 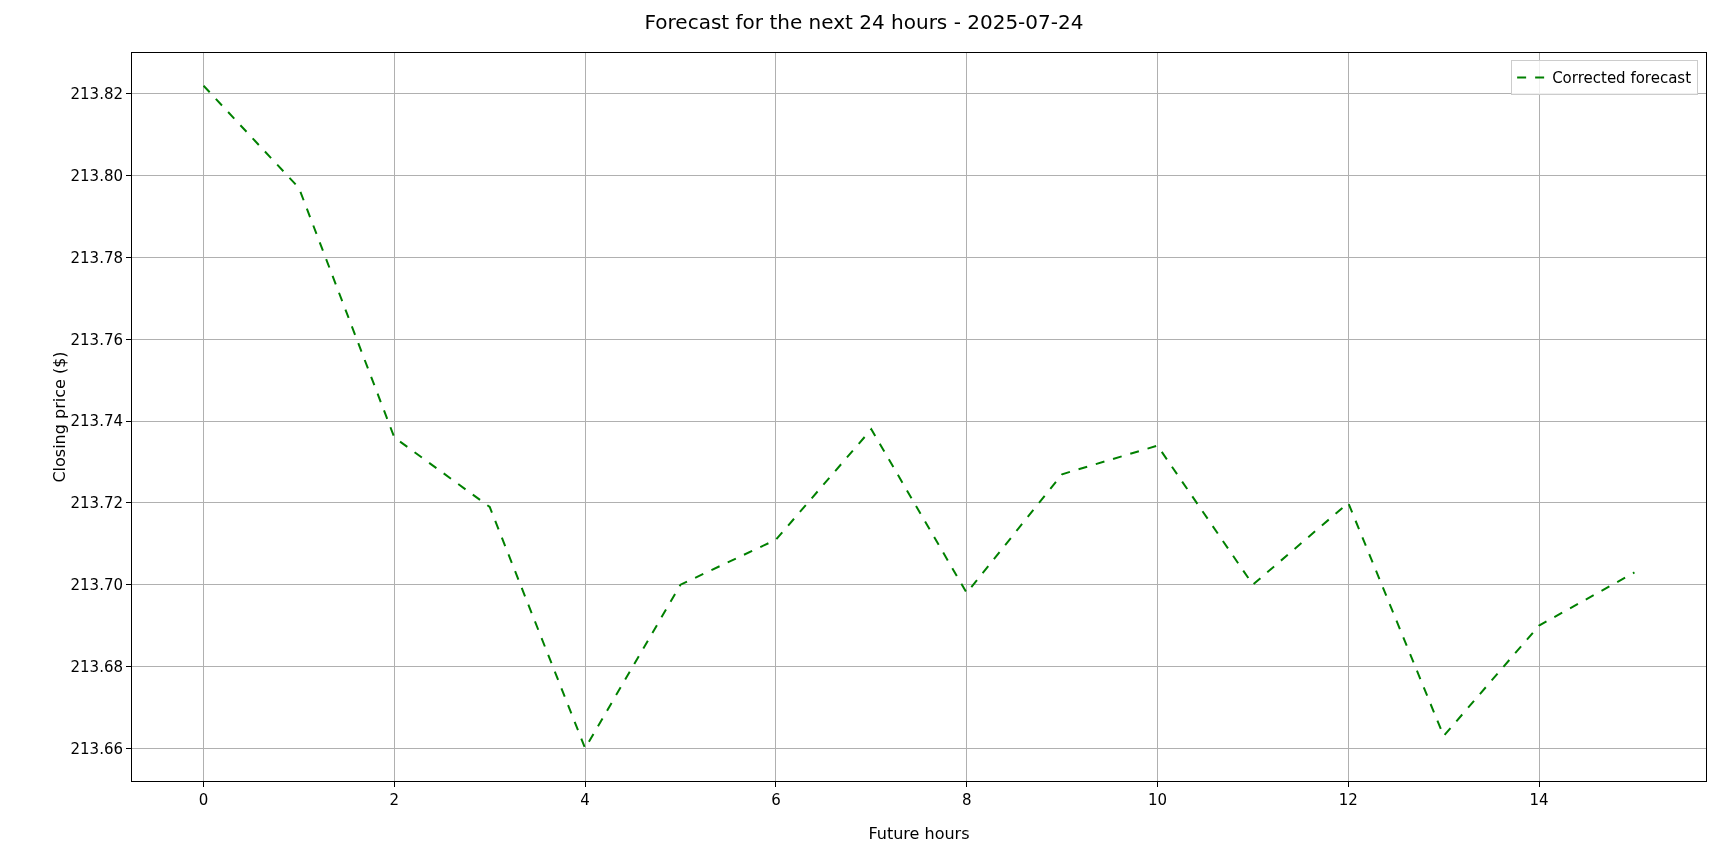 I want to click on x-tick-label: 6, so click(x=776, y=800).